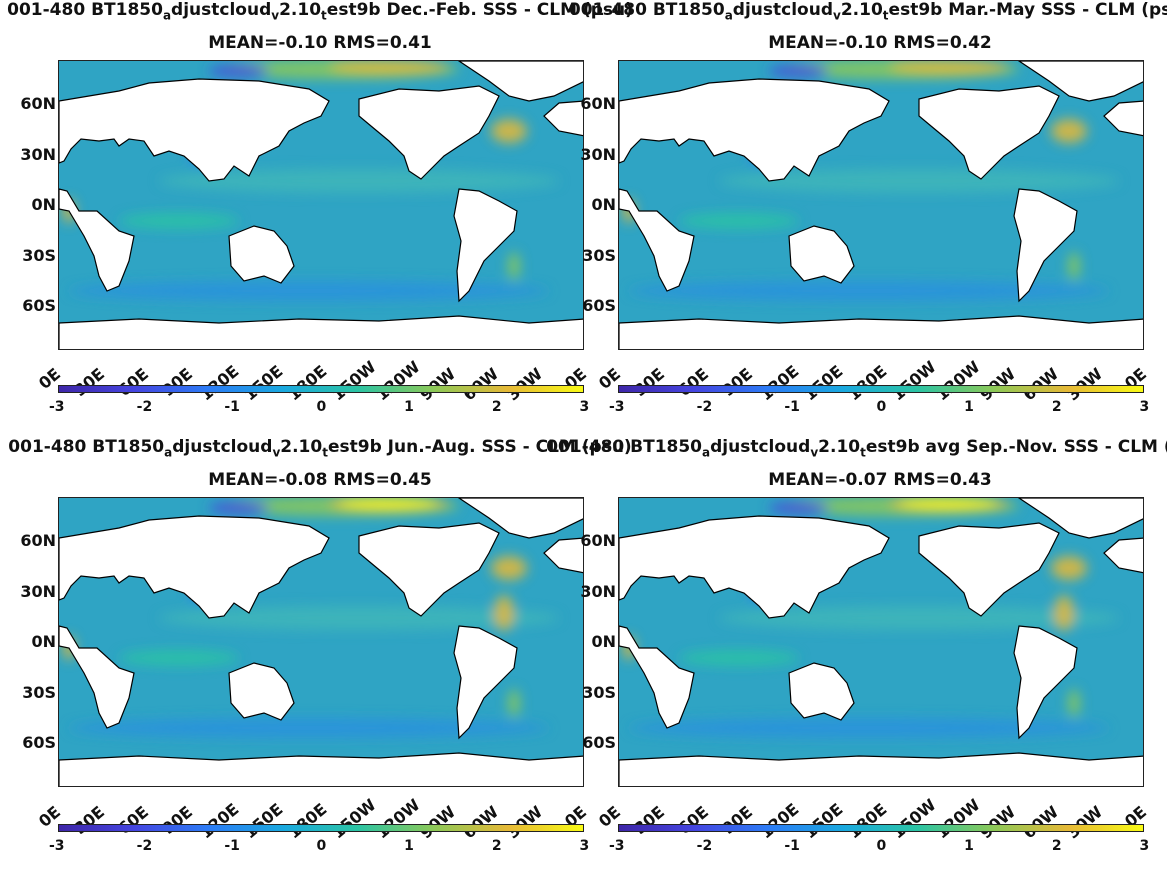  Describe the element at coordinates (1016, 447) in the screenshot. I see `title-text: est9b avg Sep.-Nov. SSS - CLM (psu)` at that location.